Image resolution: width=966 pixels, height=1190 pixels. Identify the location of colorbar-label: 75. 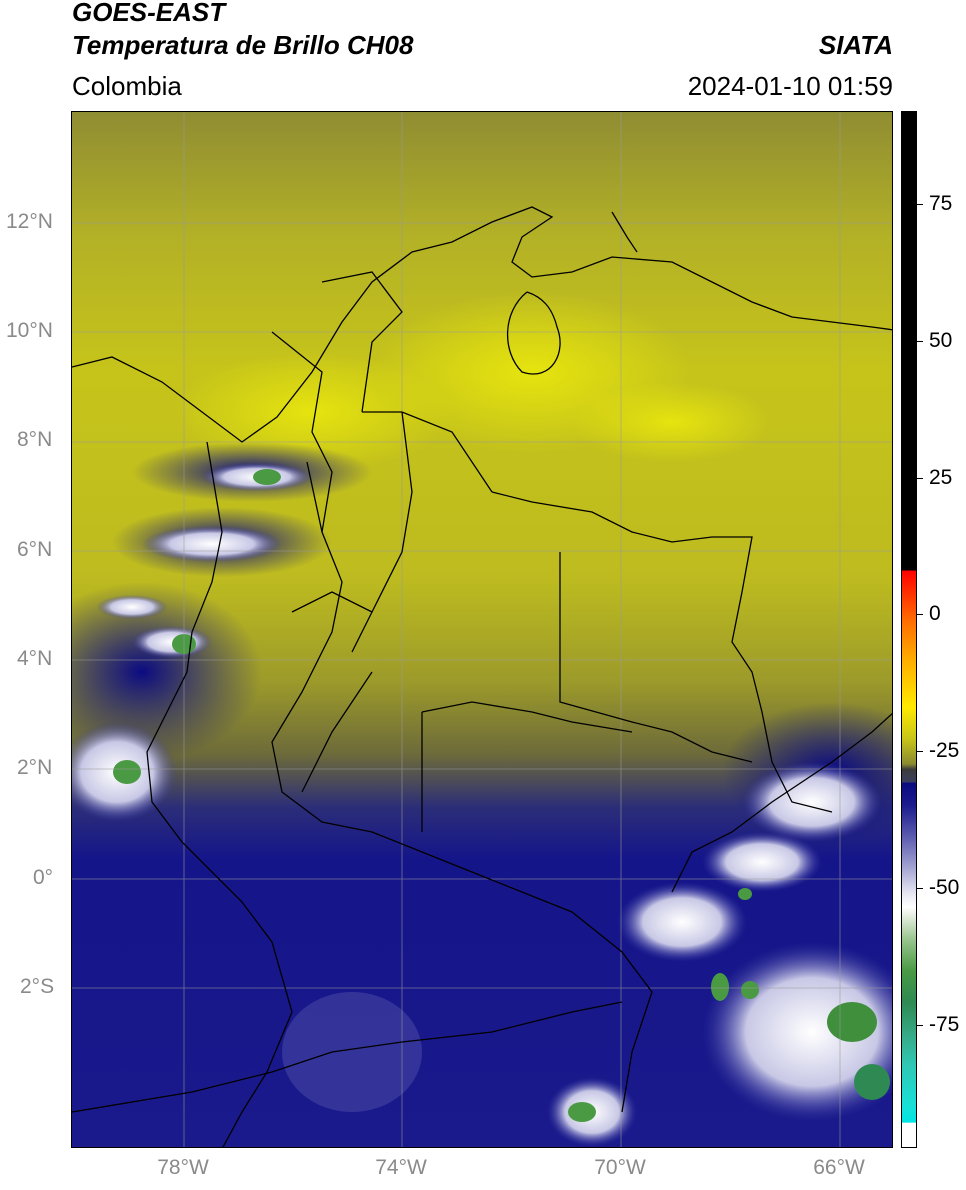
(941, 203).